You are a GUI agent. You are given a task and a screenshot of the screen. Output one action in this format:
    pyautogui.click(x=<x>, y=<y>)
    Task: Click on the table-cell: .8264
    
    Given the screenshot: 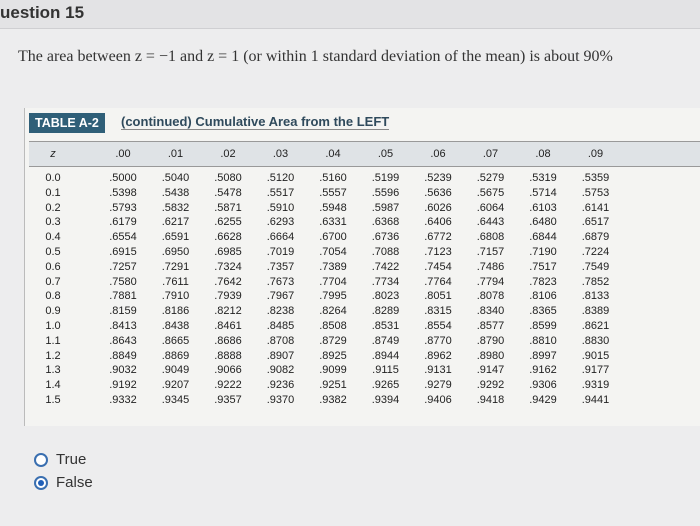 What is the action you would take?
    pyautogui.click(x=333, y=311)
    